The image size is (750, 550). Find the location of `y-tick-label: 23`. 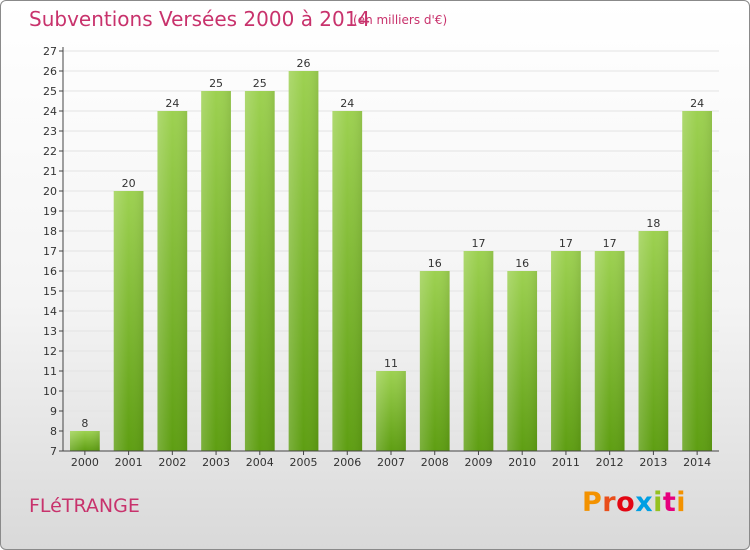

y-tick-label: 23 is located at coordinates (50, 131).